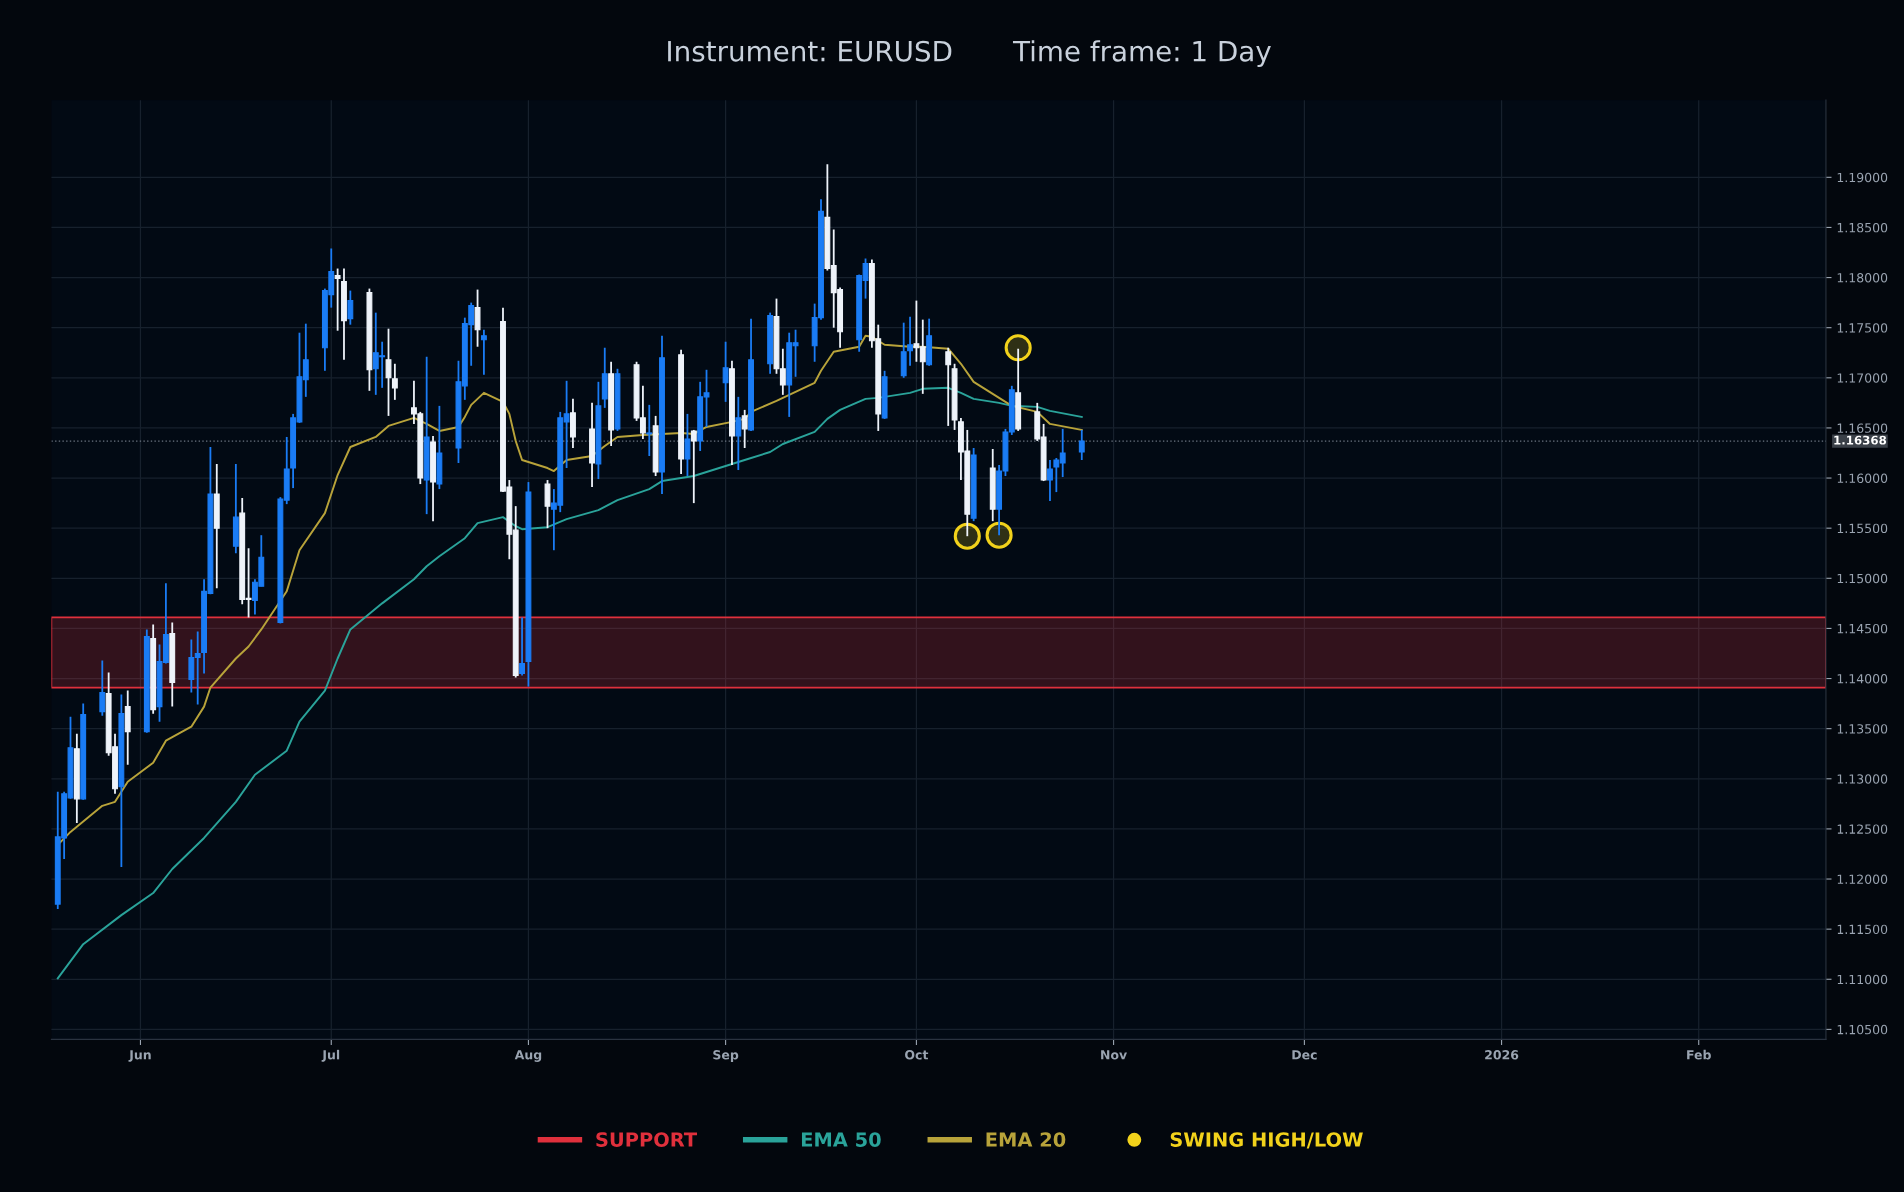 The height and width of the screenshot is (1192, 1904). Describe the element at coordinates (1862, 478) in the screenshot. I see `y-tick-label: 1.16000` at that location.